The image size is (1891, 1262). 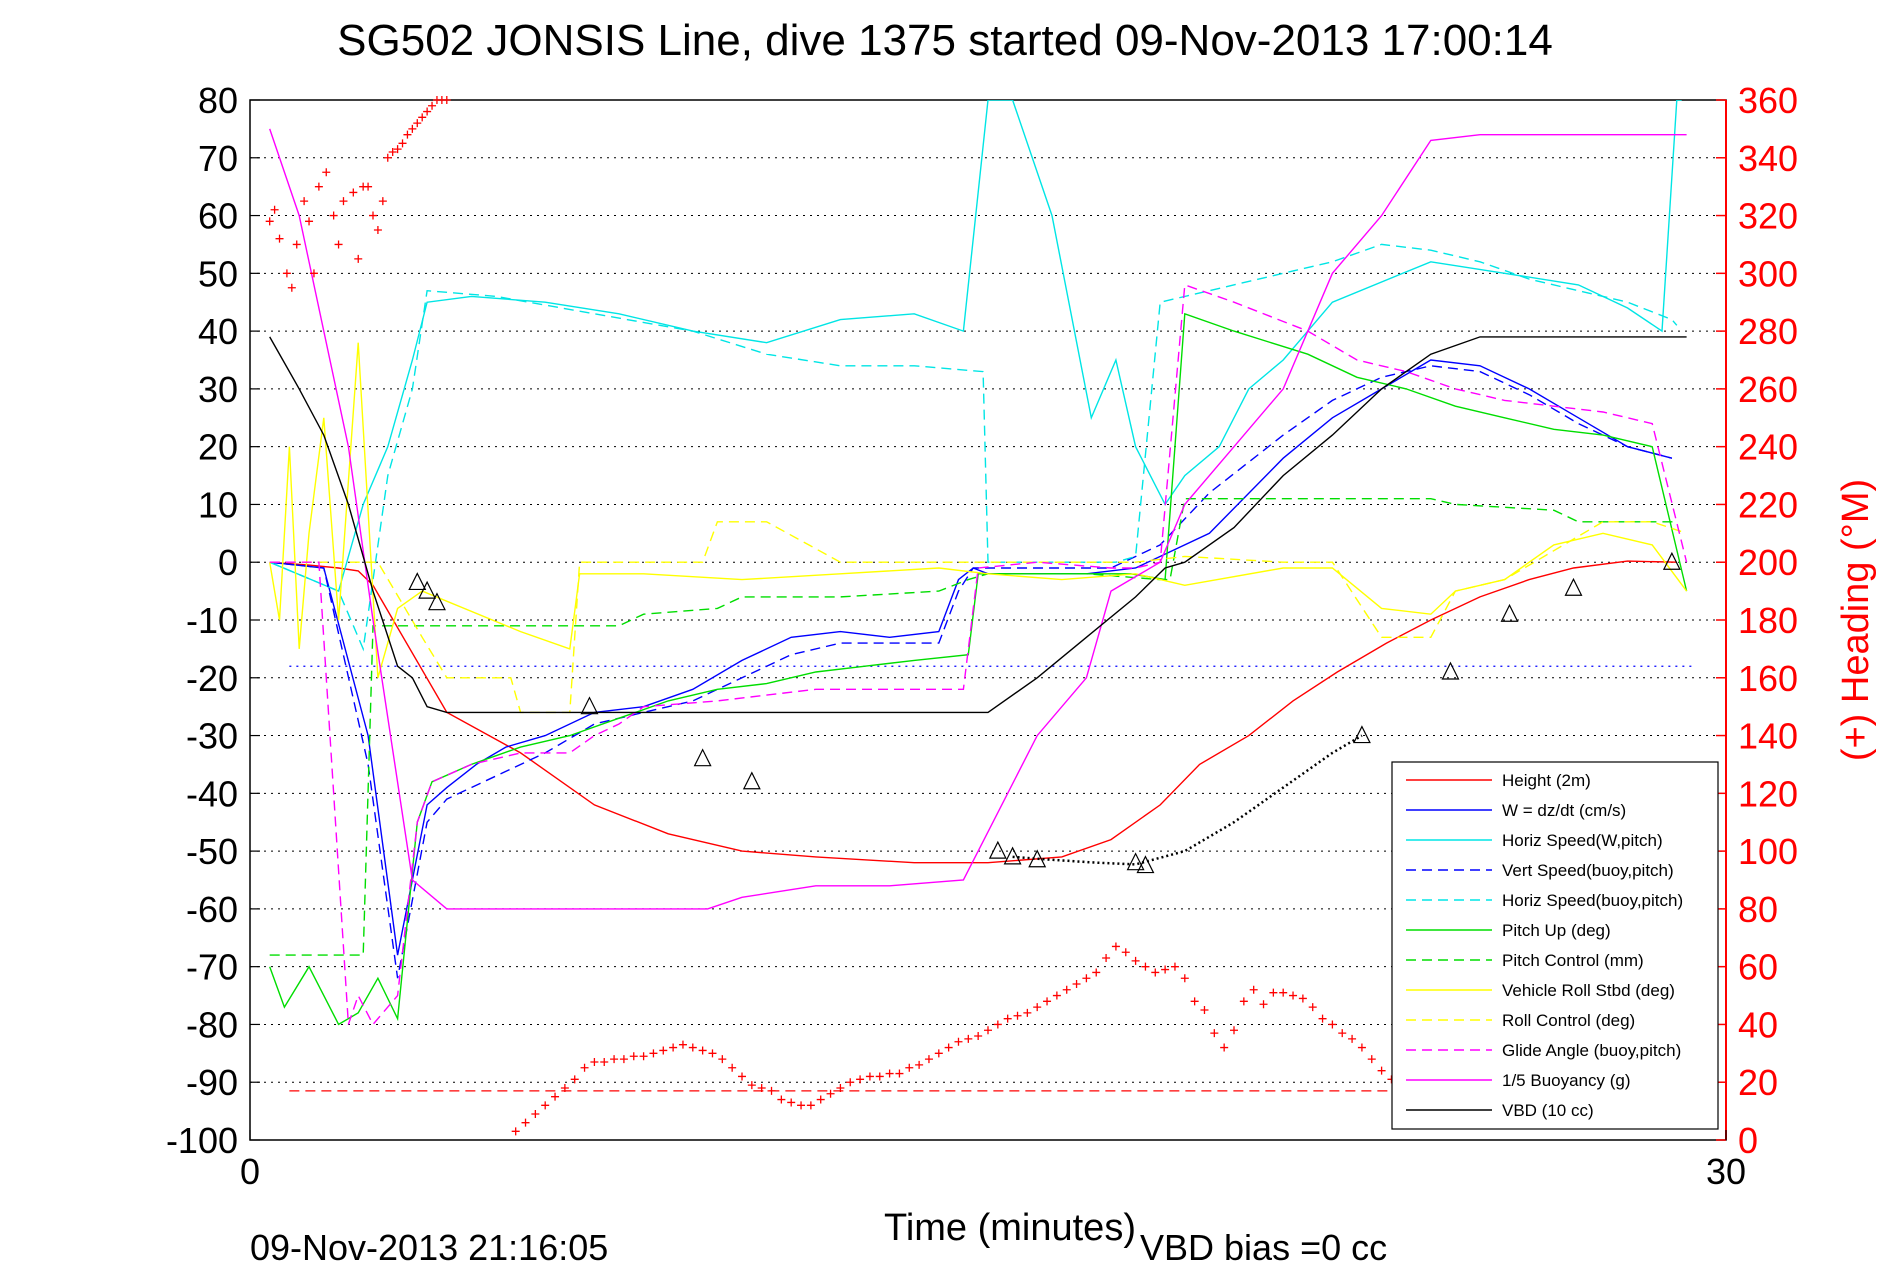 I want to click on y-tick-label: -20, so click(x=212, y=678).